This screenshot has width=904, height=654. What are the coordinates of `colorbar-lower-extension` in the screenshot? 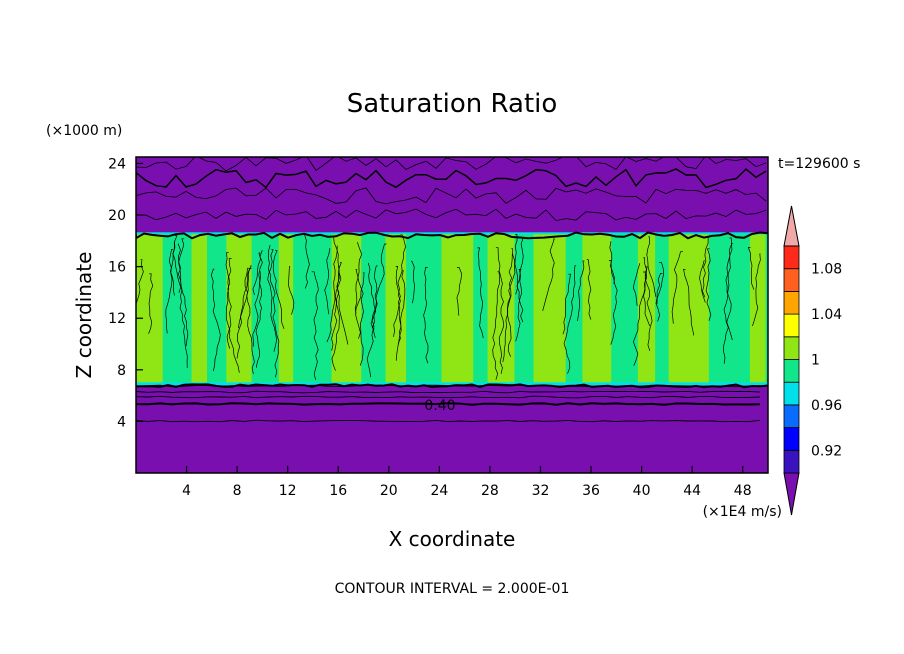 It's located at (791, 494).